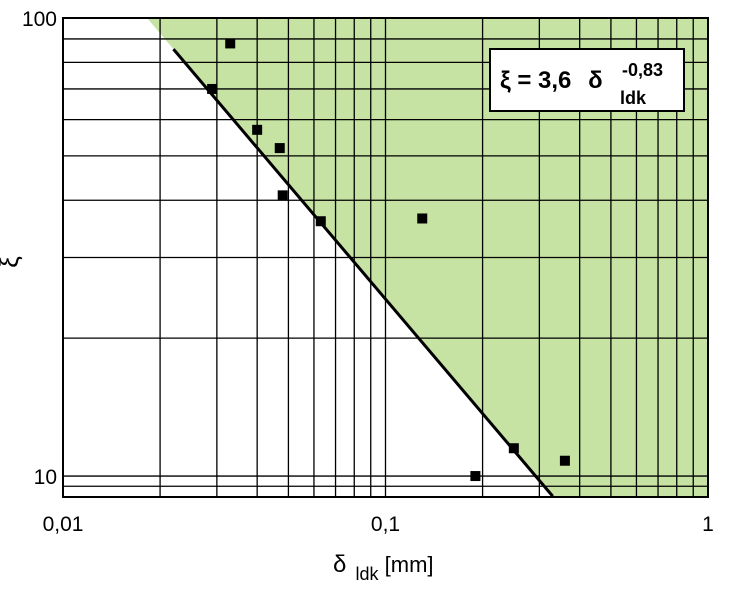 The height and width of the screenshot is (599, 733). I want to click on equation-symbol: δ, so click(595, 80).